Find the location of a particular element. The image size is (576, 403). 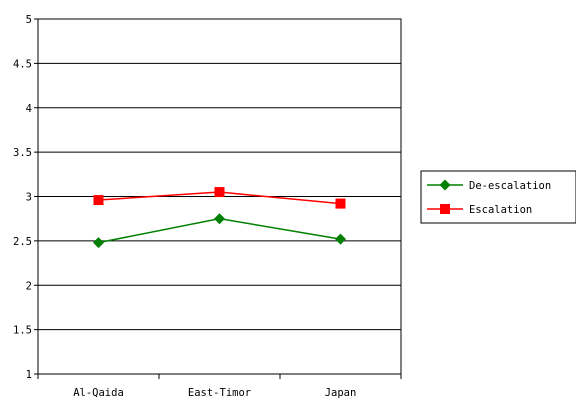

y-axis-ticks: 1 1.5 2 2.5 3 3.5 4 4.5 5 is located at coordinates (25, 197).